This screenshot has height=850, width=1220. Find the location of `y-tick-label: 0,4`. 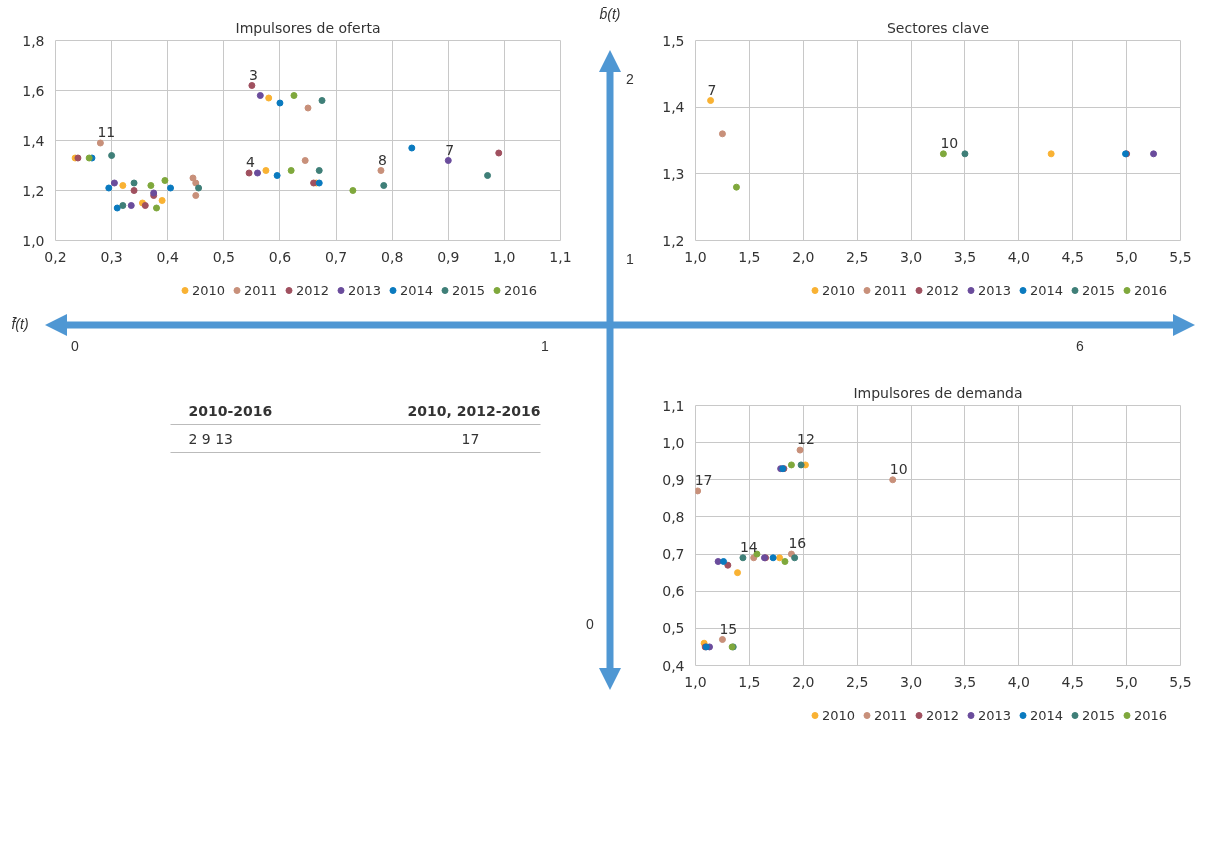

y-tick-label: 0,4 is located at coordinates (673, 665).